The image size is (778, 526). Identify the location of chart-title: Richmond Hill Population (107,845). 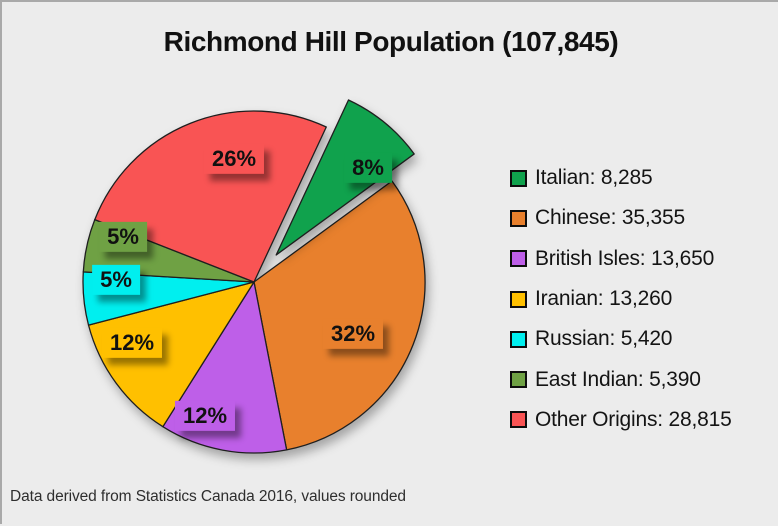
(391, 41).